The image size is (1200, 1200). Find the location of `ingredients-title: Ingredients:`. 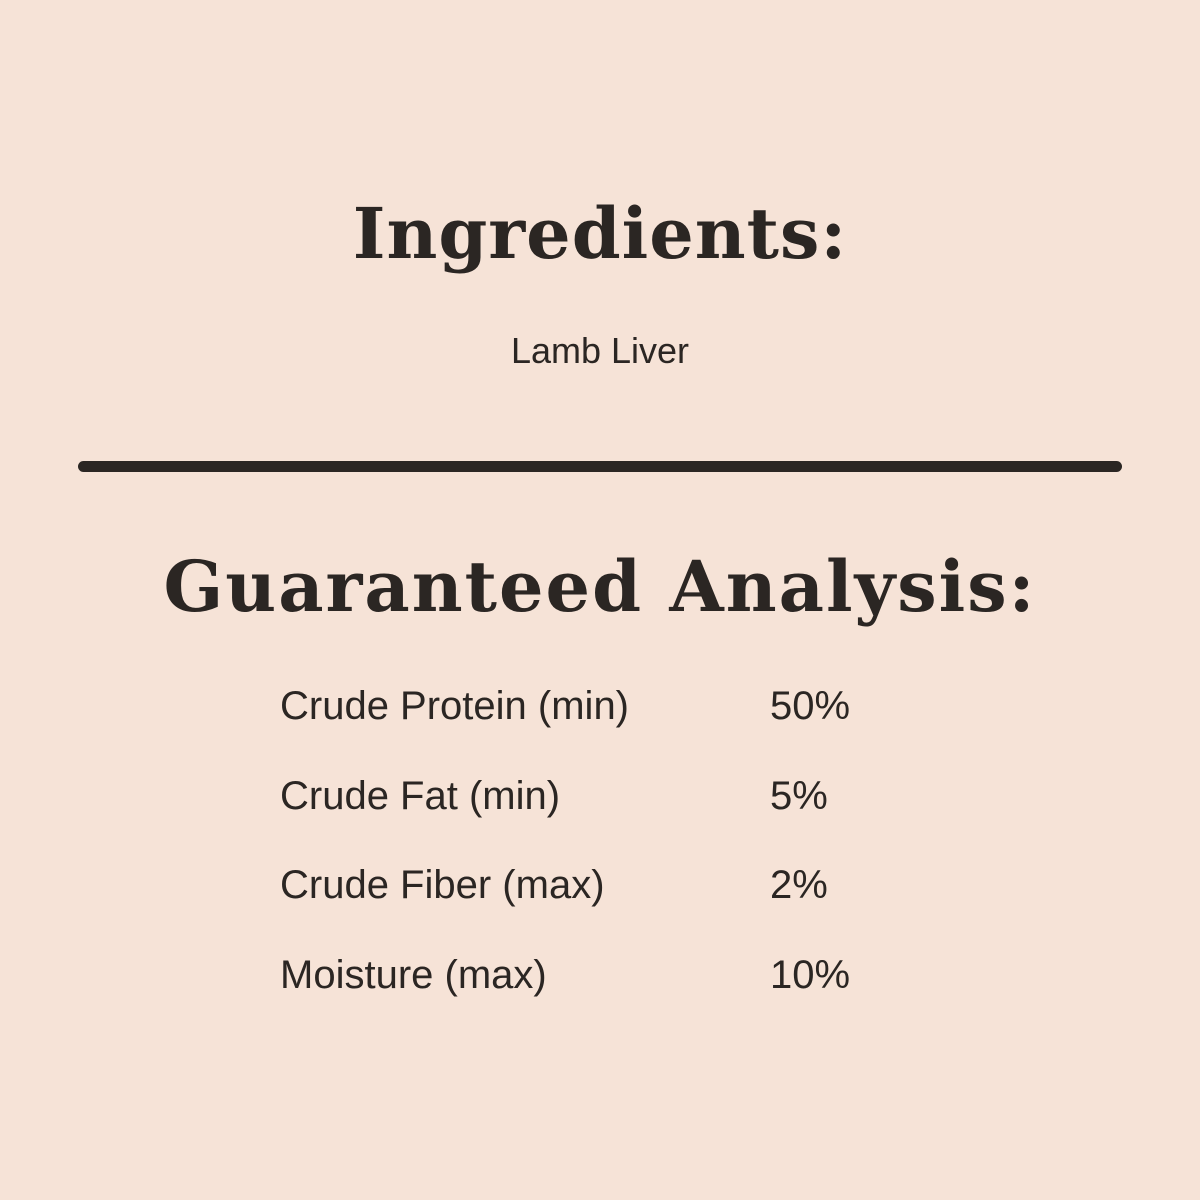

ingredients-title: Ingredients: is located at coordinates (600, 233).